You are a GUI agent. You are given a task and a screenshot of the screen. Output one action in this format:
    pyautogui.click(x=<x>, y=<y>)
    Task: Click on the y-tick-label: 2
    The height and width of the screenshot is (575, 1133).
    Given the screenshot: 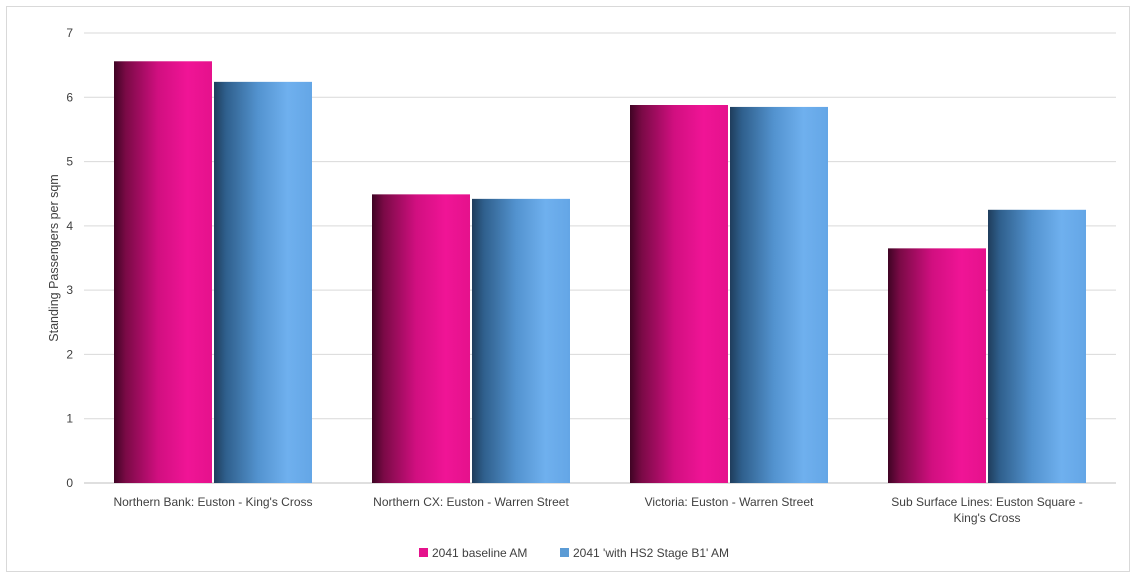 What is the action you would take?
    pyautogui.click(x=69, y=354)
    